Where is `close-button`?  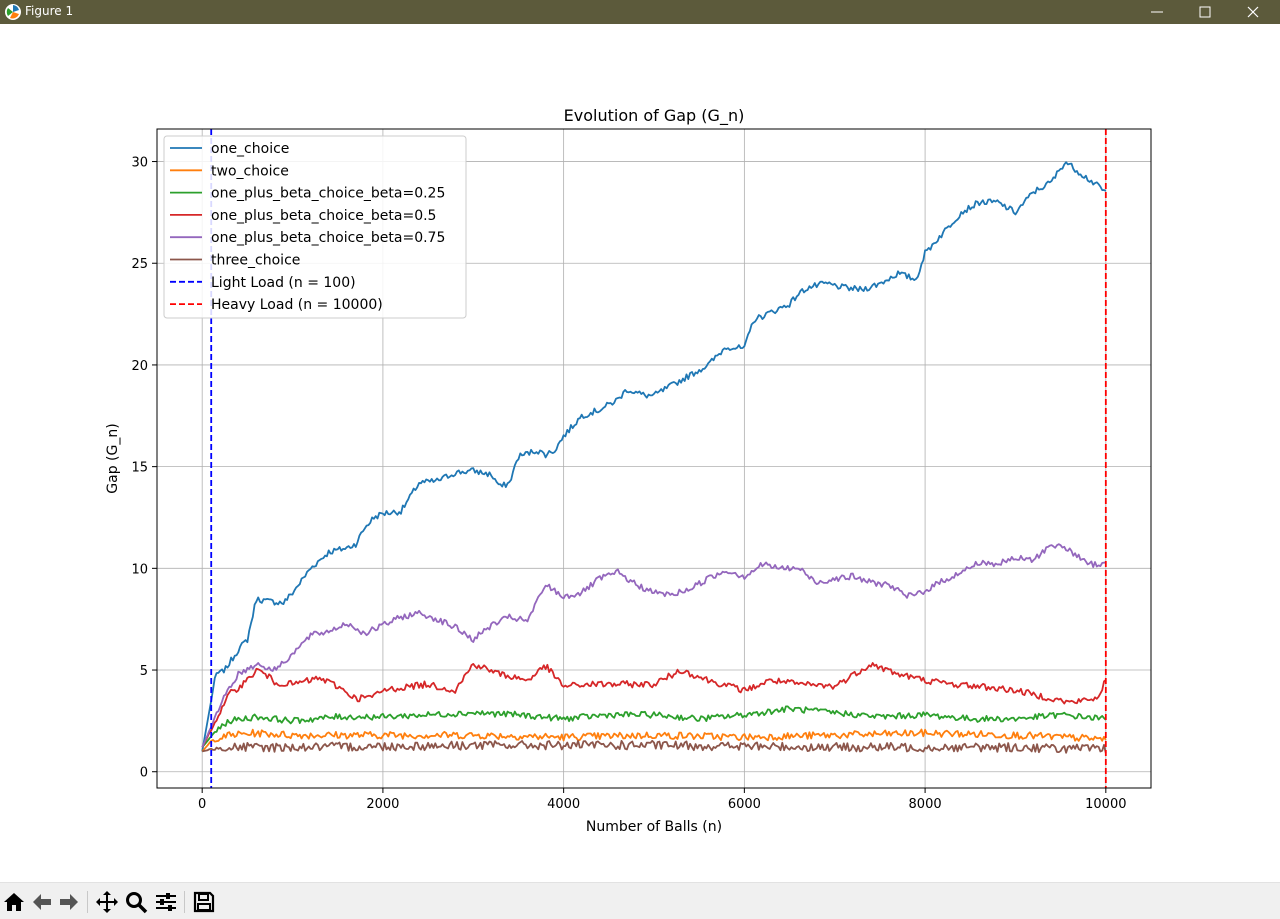 close-button is located at coordinates (1253, 12).